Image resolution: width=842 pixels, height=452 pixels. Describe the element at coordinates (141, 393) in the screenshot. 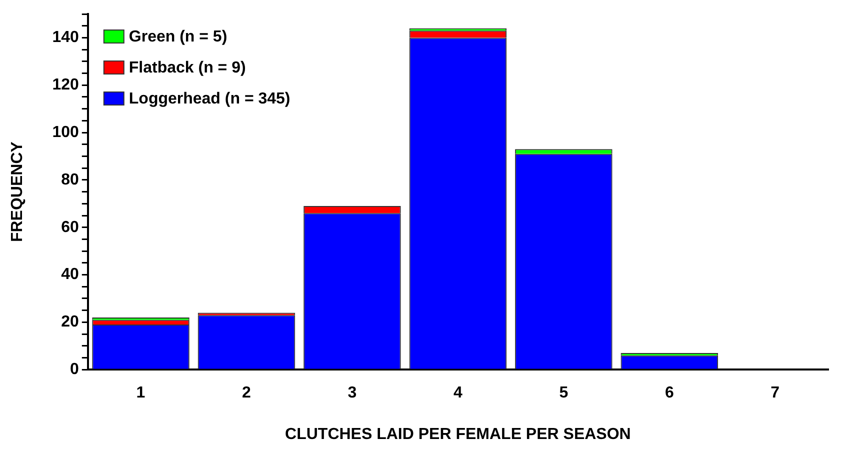

I see `x-tick-label: 1` at that location.